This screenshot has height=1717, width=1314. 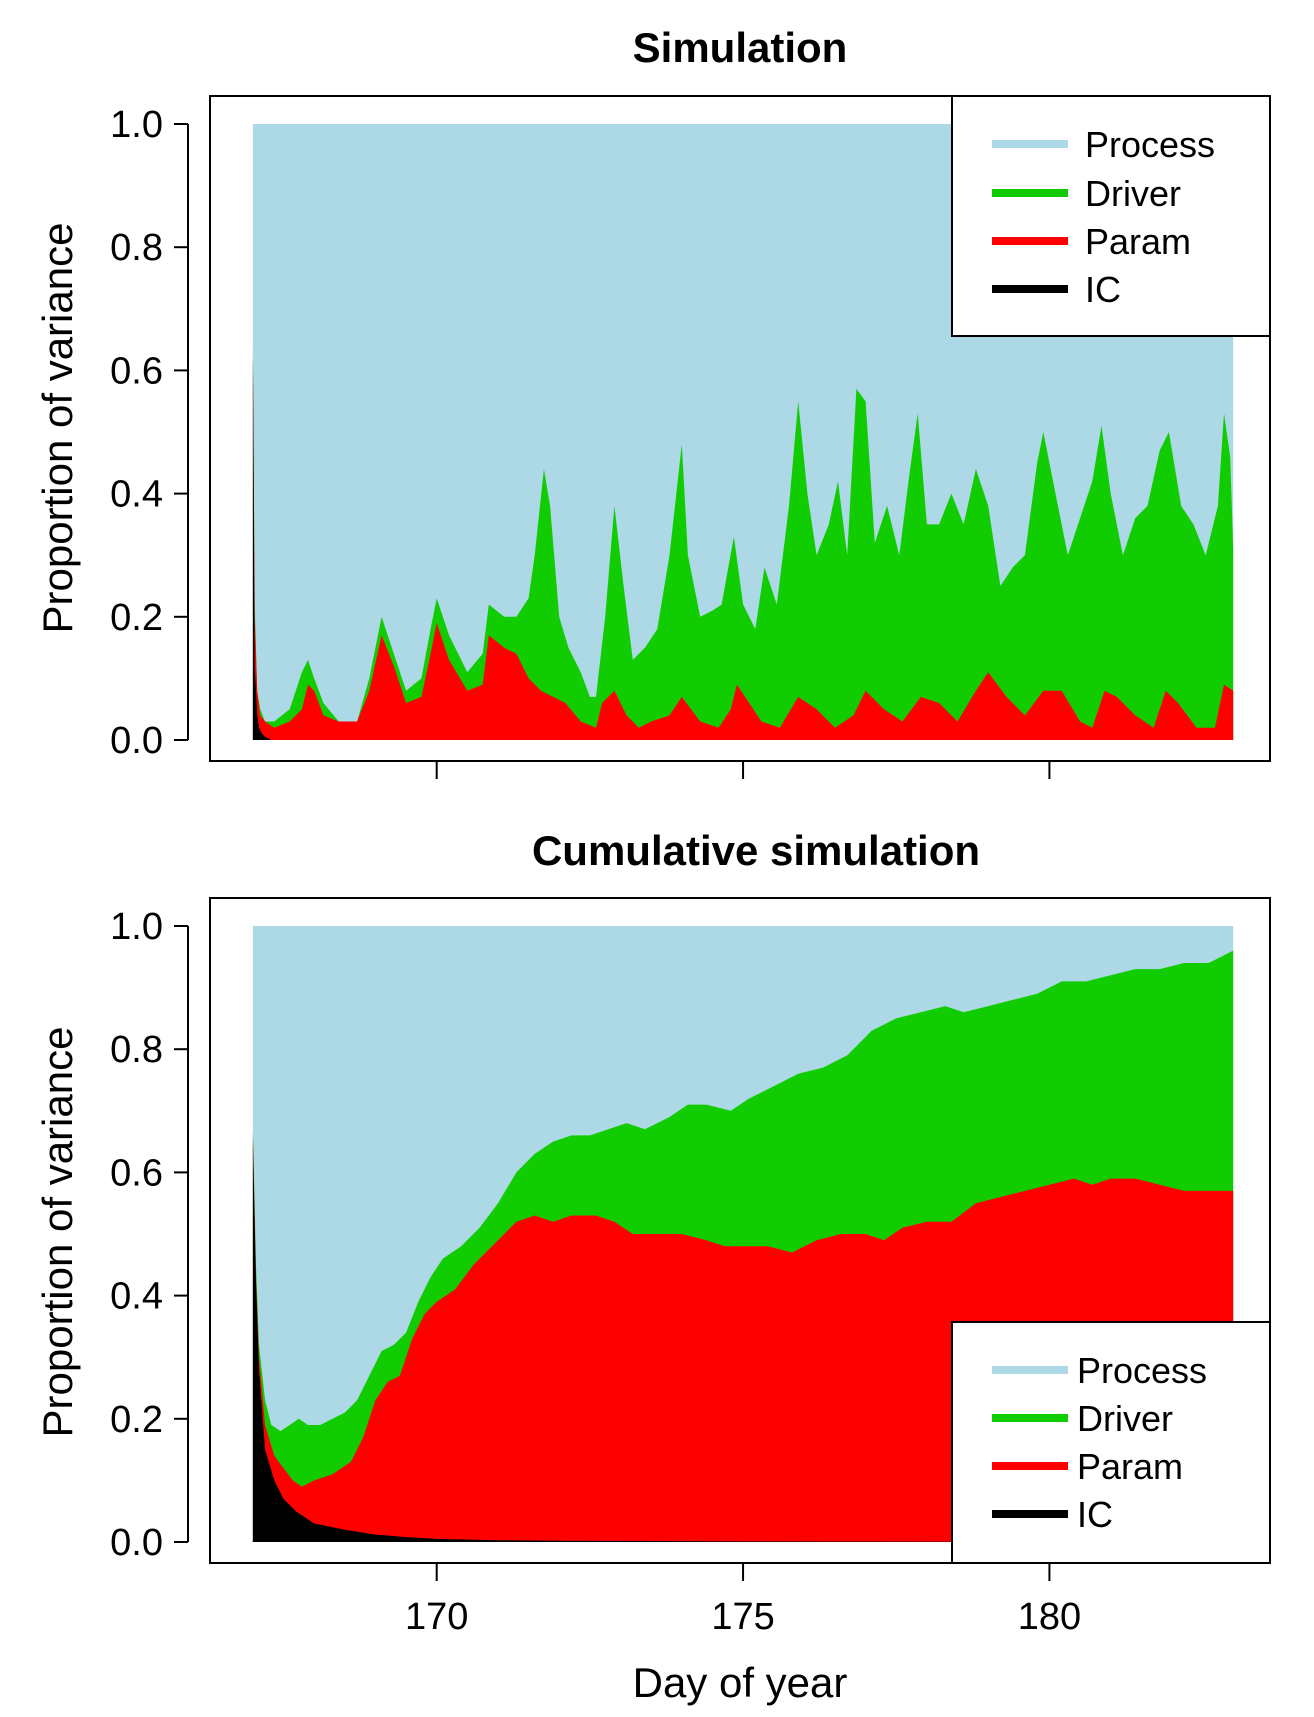 I want to click on x-axis: 170 175 180, so click(x=743, y=1600).